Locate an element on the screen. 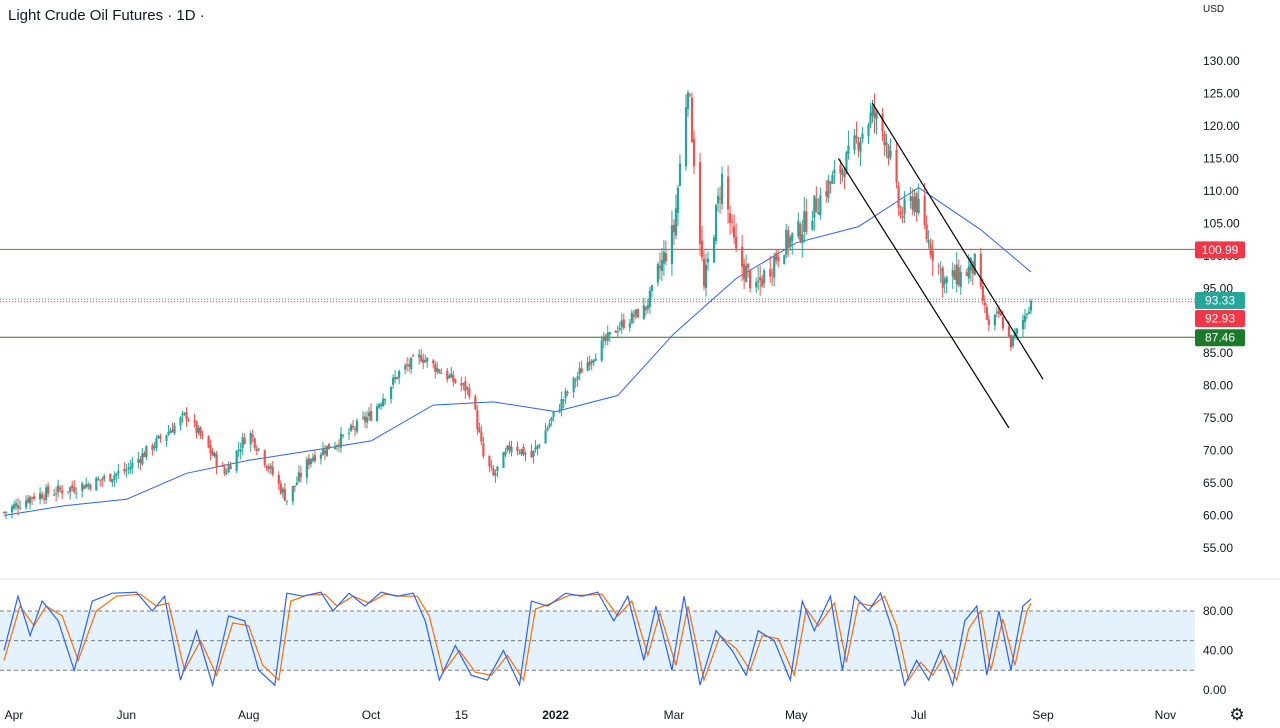  price-badge-bg is located at coordinates (1220, 338).